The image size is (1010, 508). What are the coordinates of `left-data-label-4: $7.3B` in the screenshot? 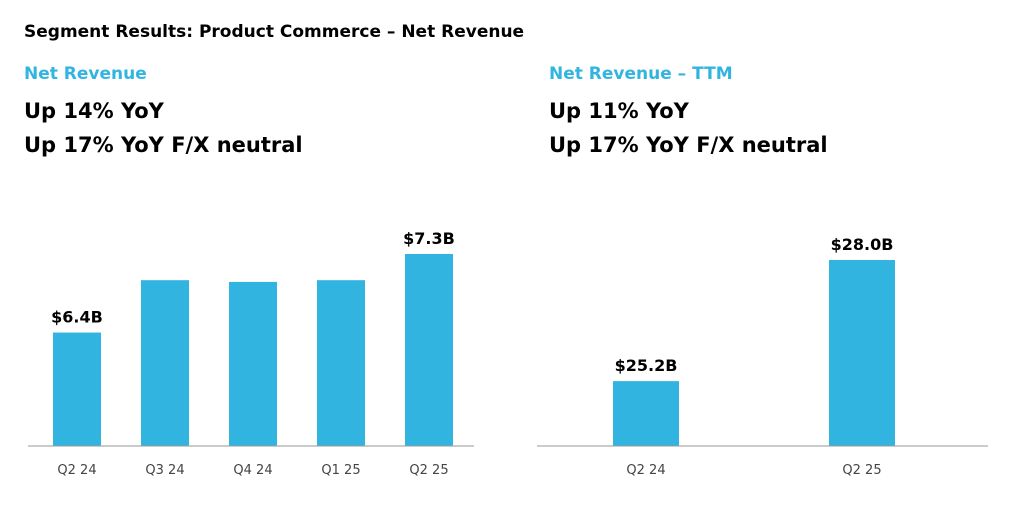 It's located at (429, 238).